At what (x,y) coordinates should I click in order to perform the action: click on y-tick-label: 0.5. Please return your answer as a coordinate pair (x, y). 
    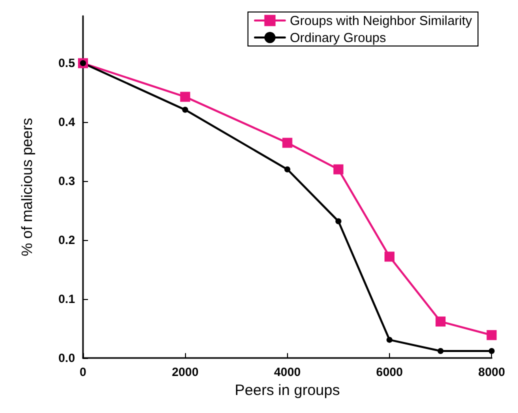
    Looking at the image, I should click on (67, 63).